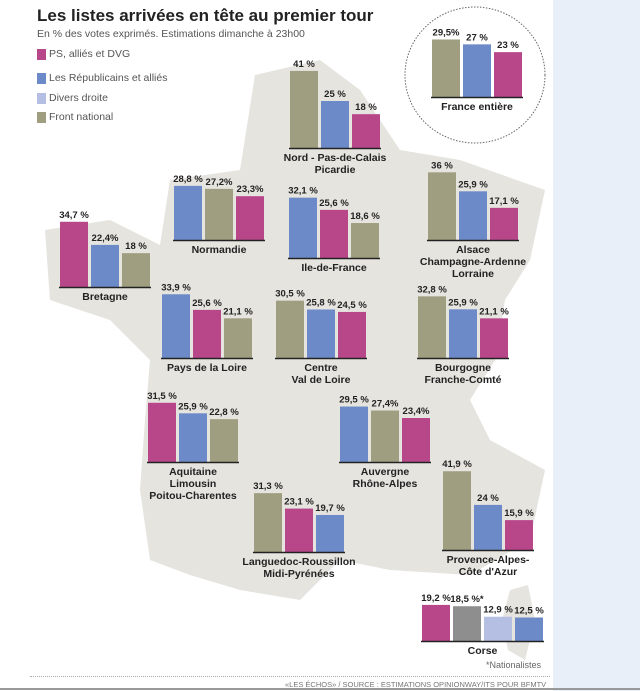  I want to click on data-label: 41 %, so click(304, 64).